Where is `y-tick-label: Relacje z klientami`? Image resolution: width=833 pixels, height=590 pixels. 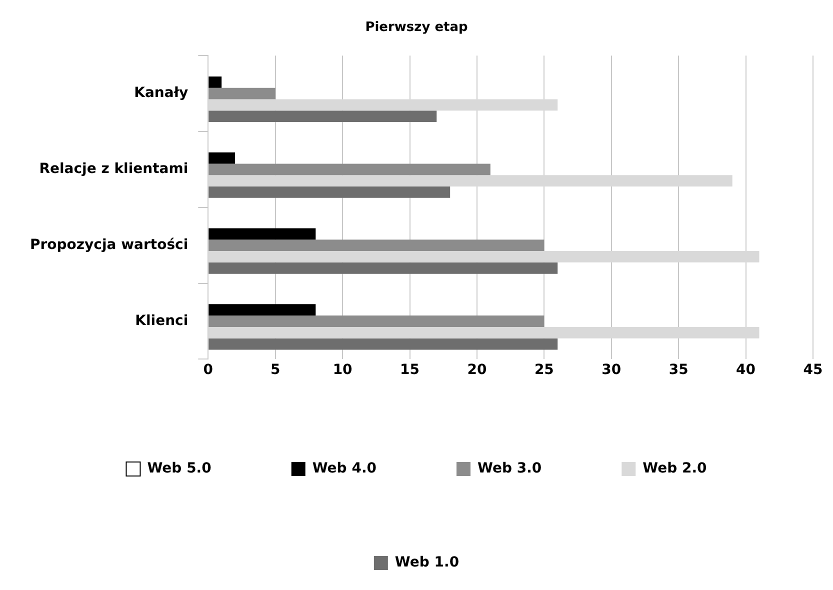 y-tick-label: Relacje z klientami is located at coordinates (113, 169).